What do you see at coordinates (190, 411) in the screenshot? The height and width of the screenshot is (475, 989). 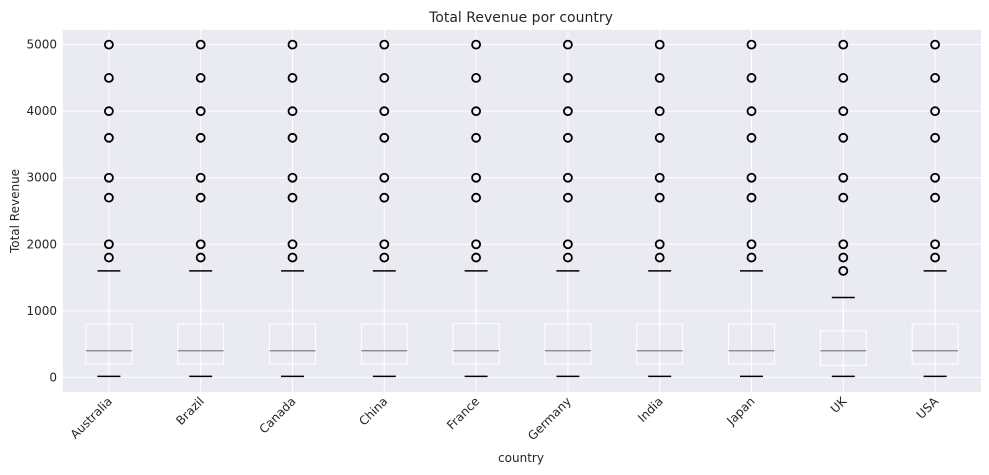 I see `x-tick-label: Brazil` at bounding box center [190, 411].